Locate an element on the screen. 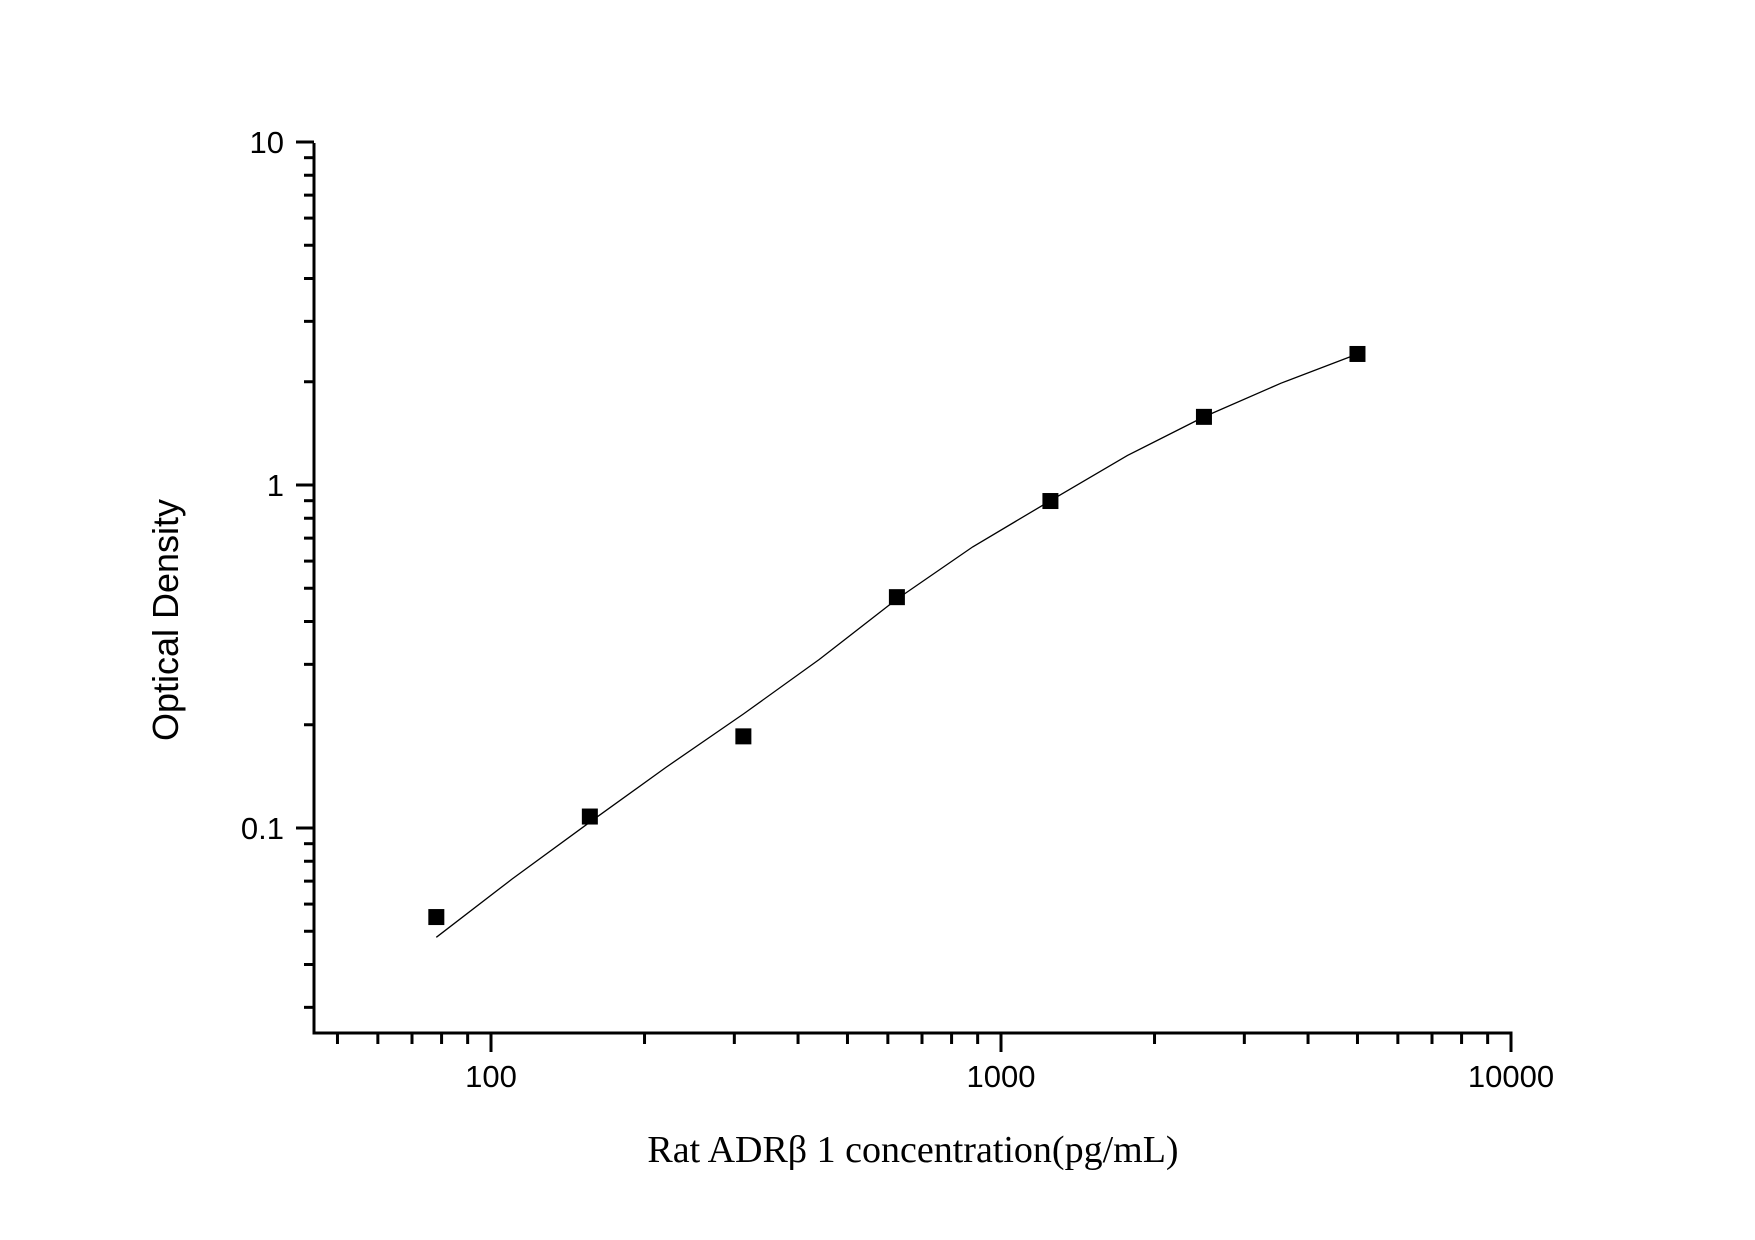 This screenshot has width=1755, height=1240. y-tick-label: 0.1 is located at coordinates (262, 828).